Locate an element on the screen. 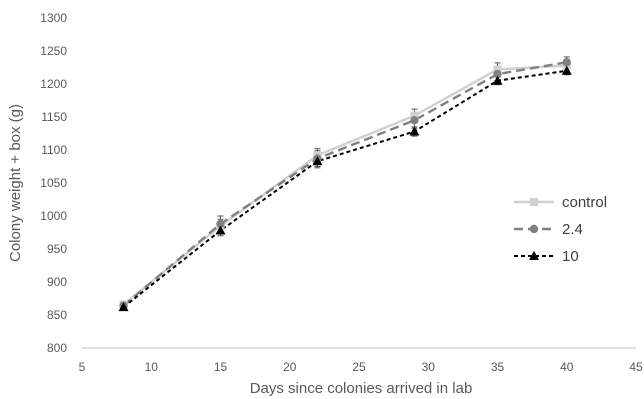 This screenshot has height=399, width=644. y-tick-label: 900 is located at coordinates (57, 282).